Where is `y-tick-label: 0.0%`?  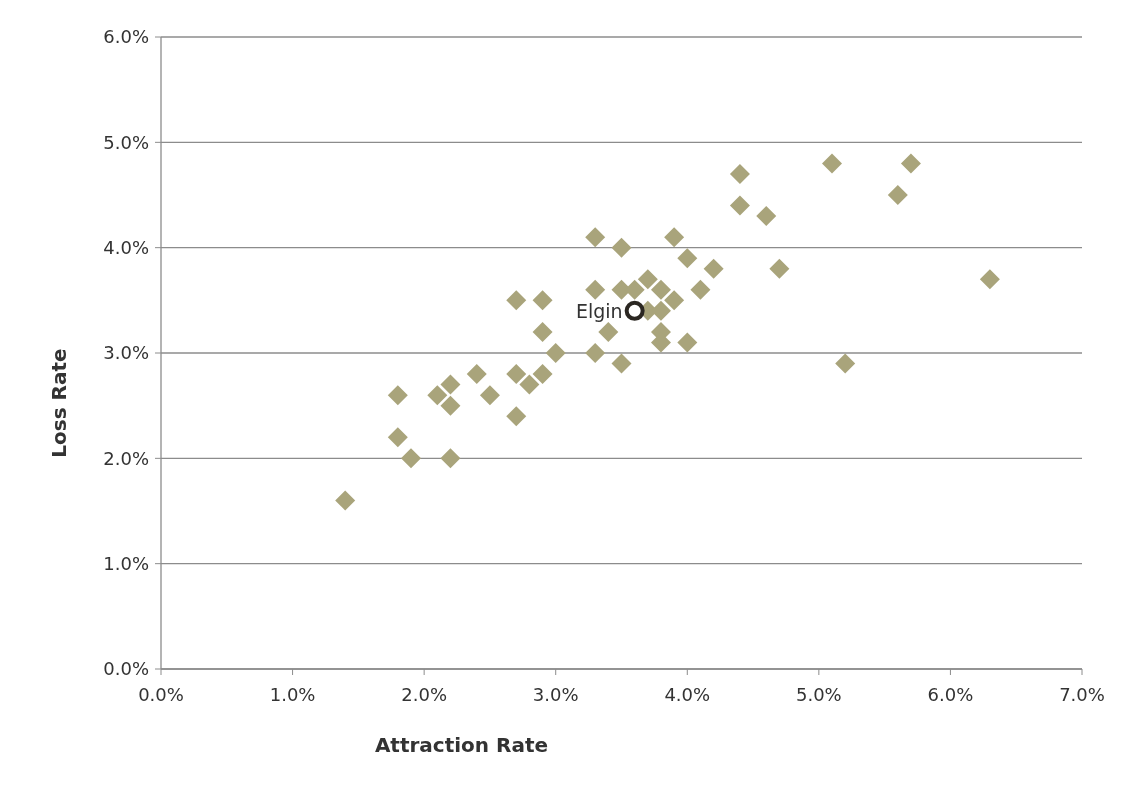
y-tick-label: 0.0% is located at coordinates (126, 669).